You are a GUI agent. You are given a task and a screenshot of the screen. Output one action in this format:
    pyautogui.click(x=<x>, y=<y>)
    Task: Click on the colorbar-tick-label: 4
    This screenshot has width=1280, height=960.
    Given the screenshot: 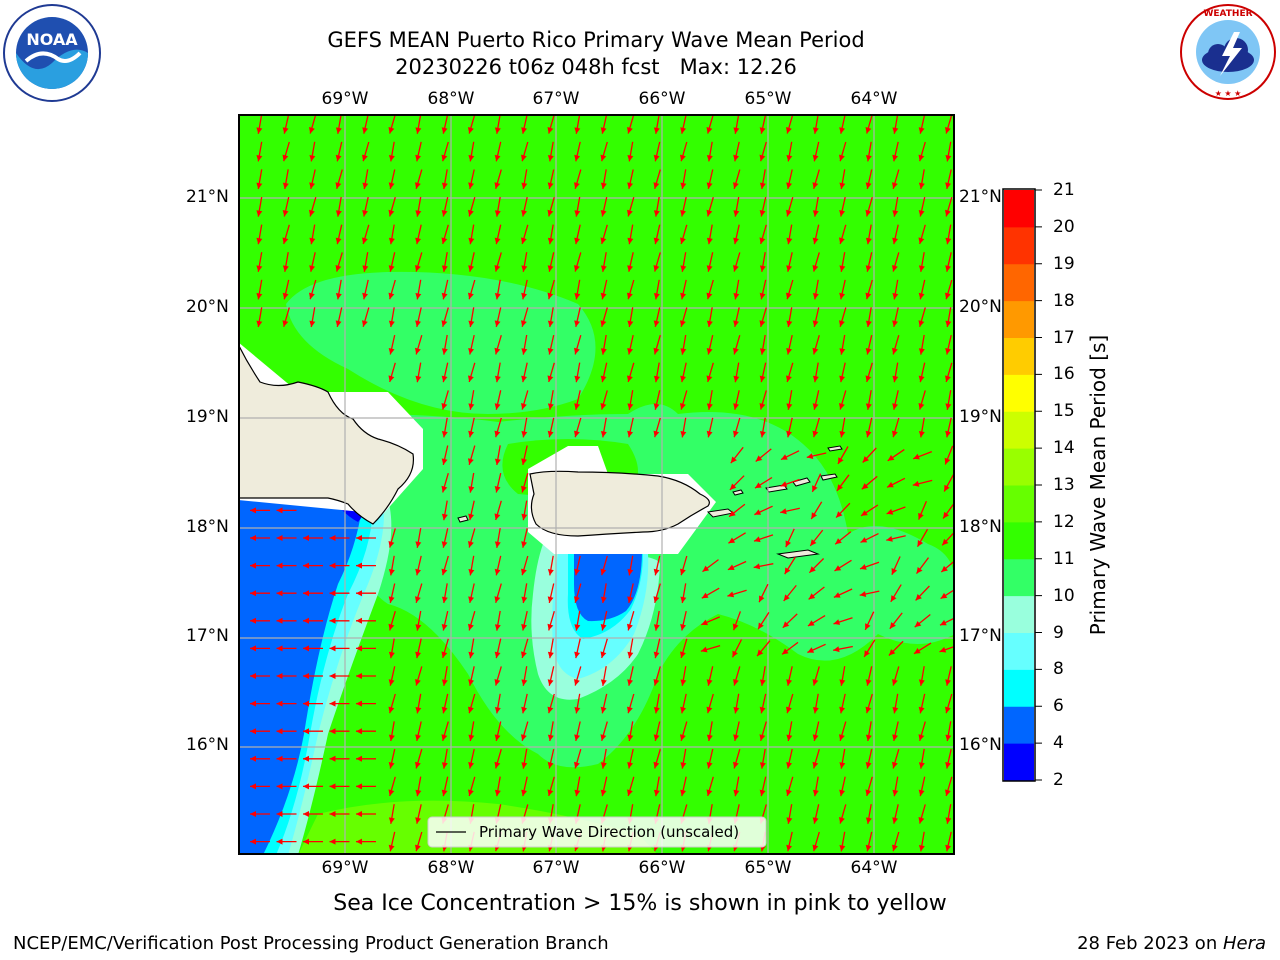 What is the action you would take?
    pyautogui.click(x=1058, y=743)
    